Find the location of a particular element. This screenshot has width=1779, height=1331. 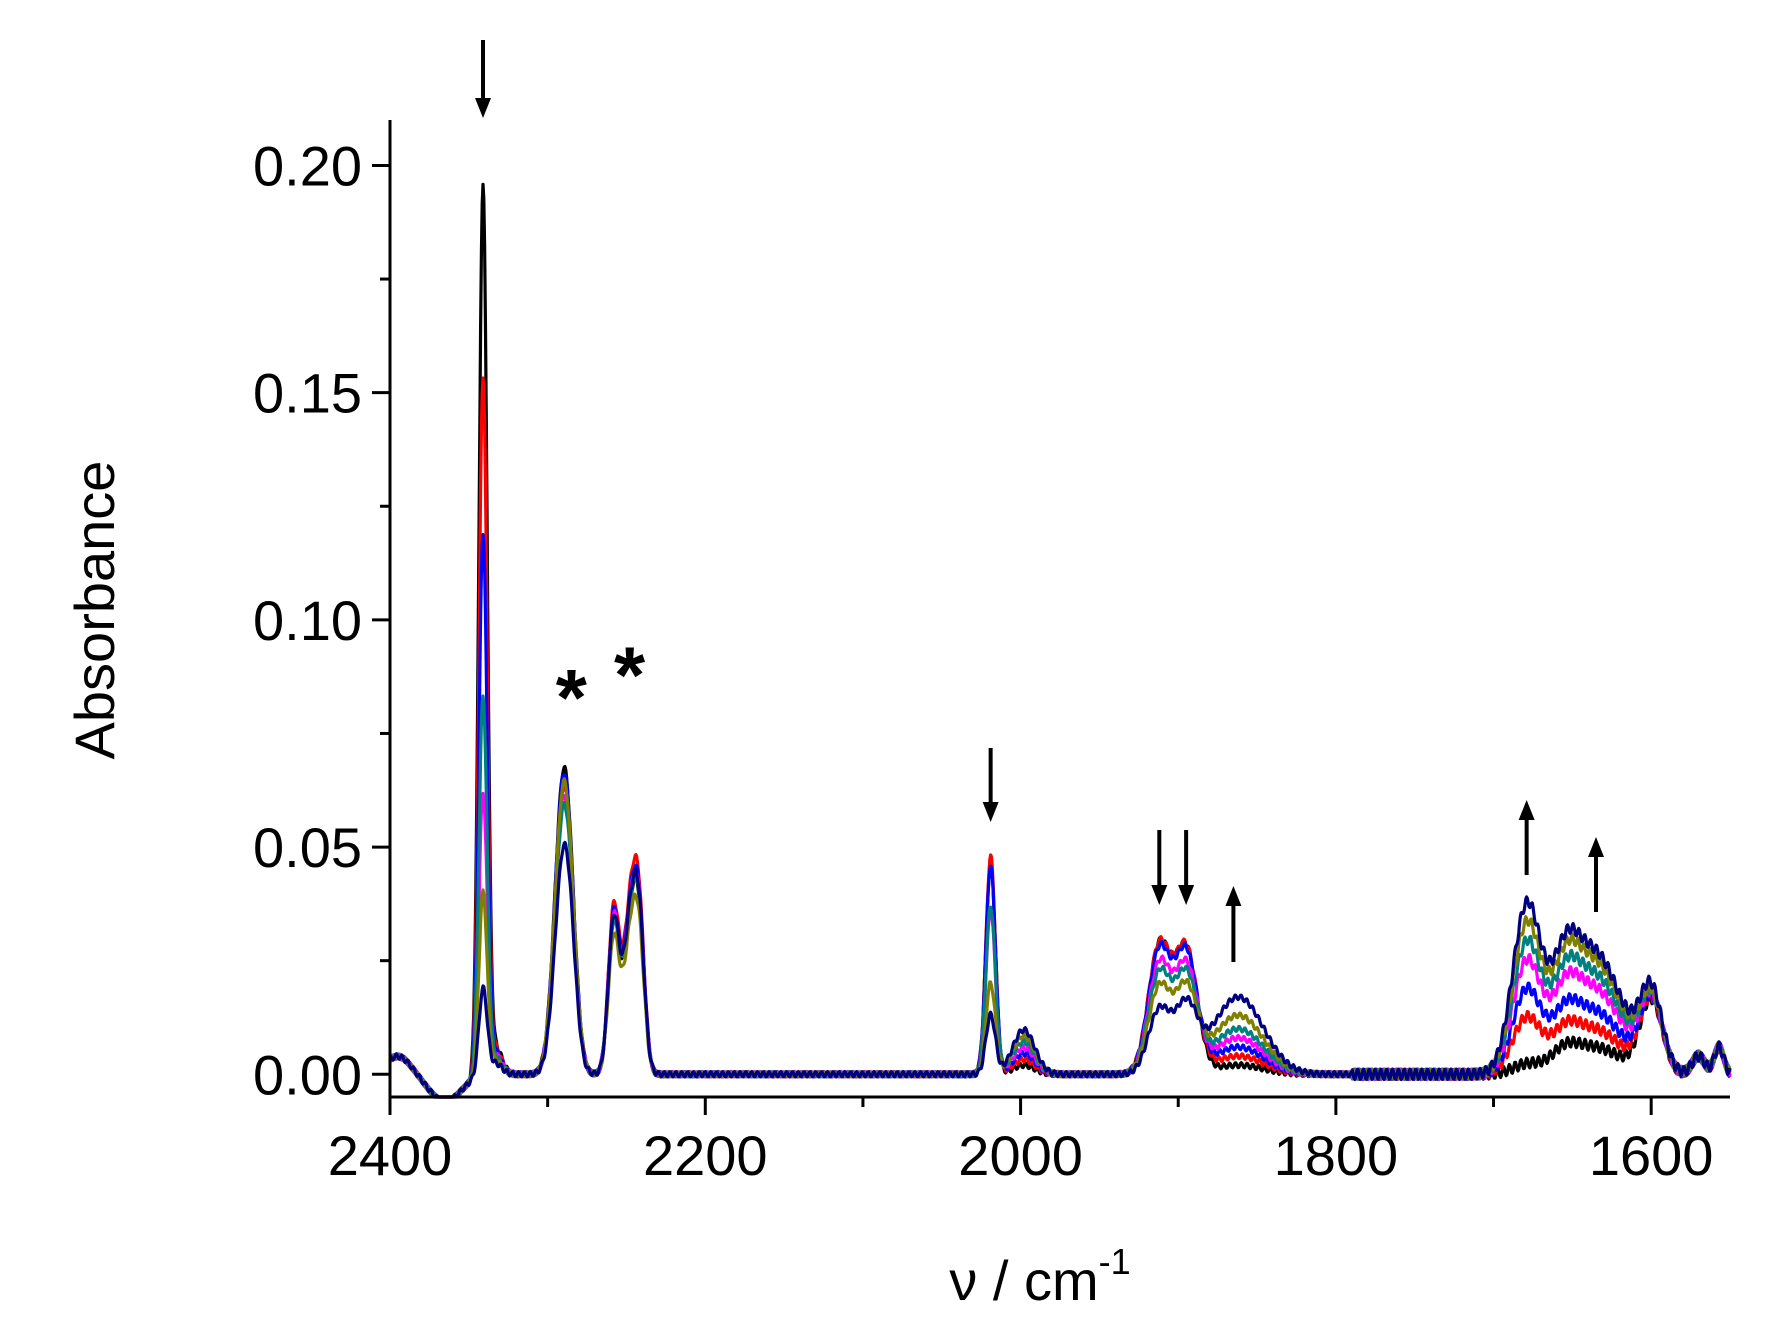

y-tick-label: 0.00 is located at coordinates (307, 1074).